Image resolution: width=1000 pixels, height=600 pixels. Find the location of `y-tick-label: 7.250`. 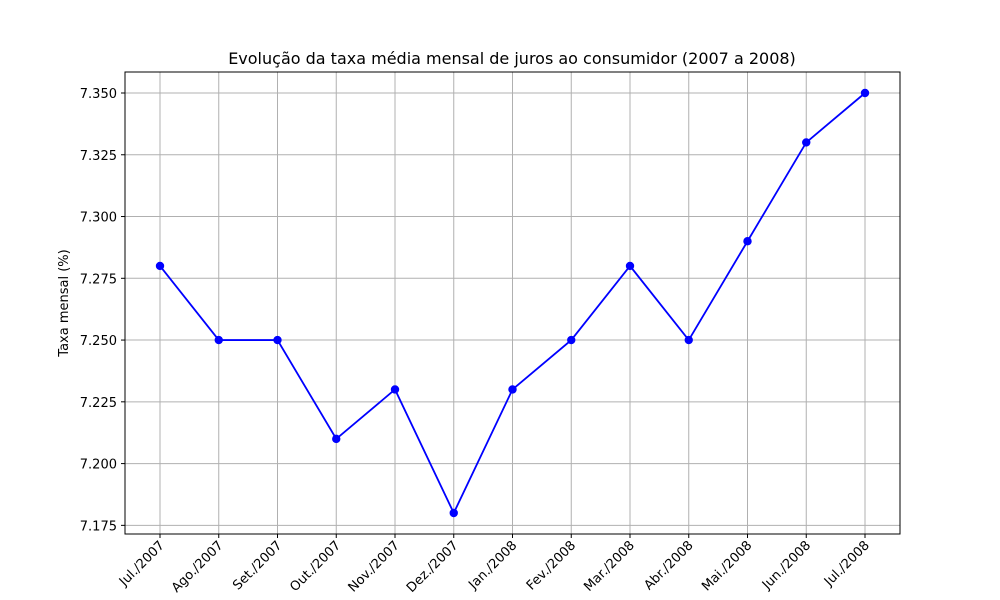

y-tick-label: 7.250 is located at coordinates (98, 341).